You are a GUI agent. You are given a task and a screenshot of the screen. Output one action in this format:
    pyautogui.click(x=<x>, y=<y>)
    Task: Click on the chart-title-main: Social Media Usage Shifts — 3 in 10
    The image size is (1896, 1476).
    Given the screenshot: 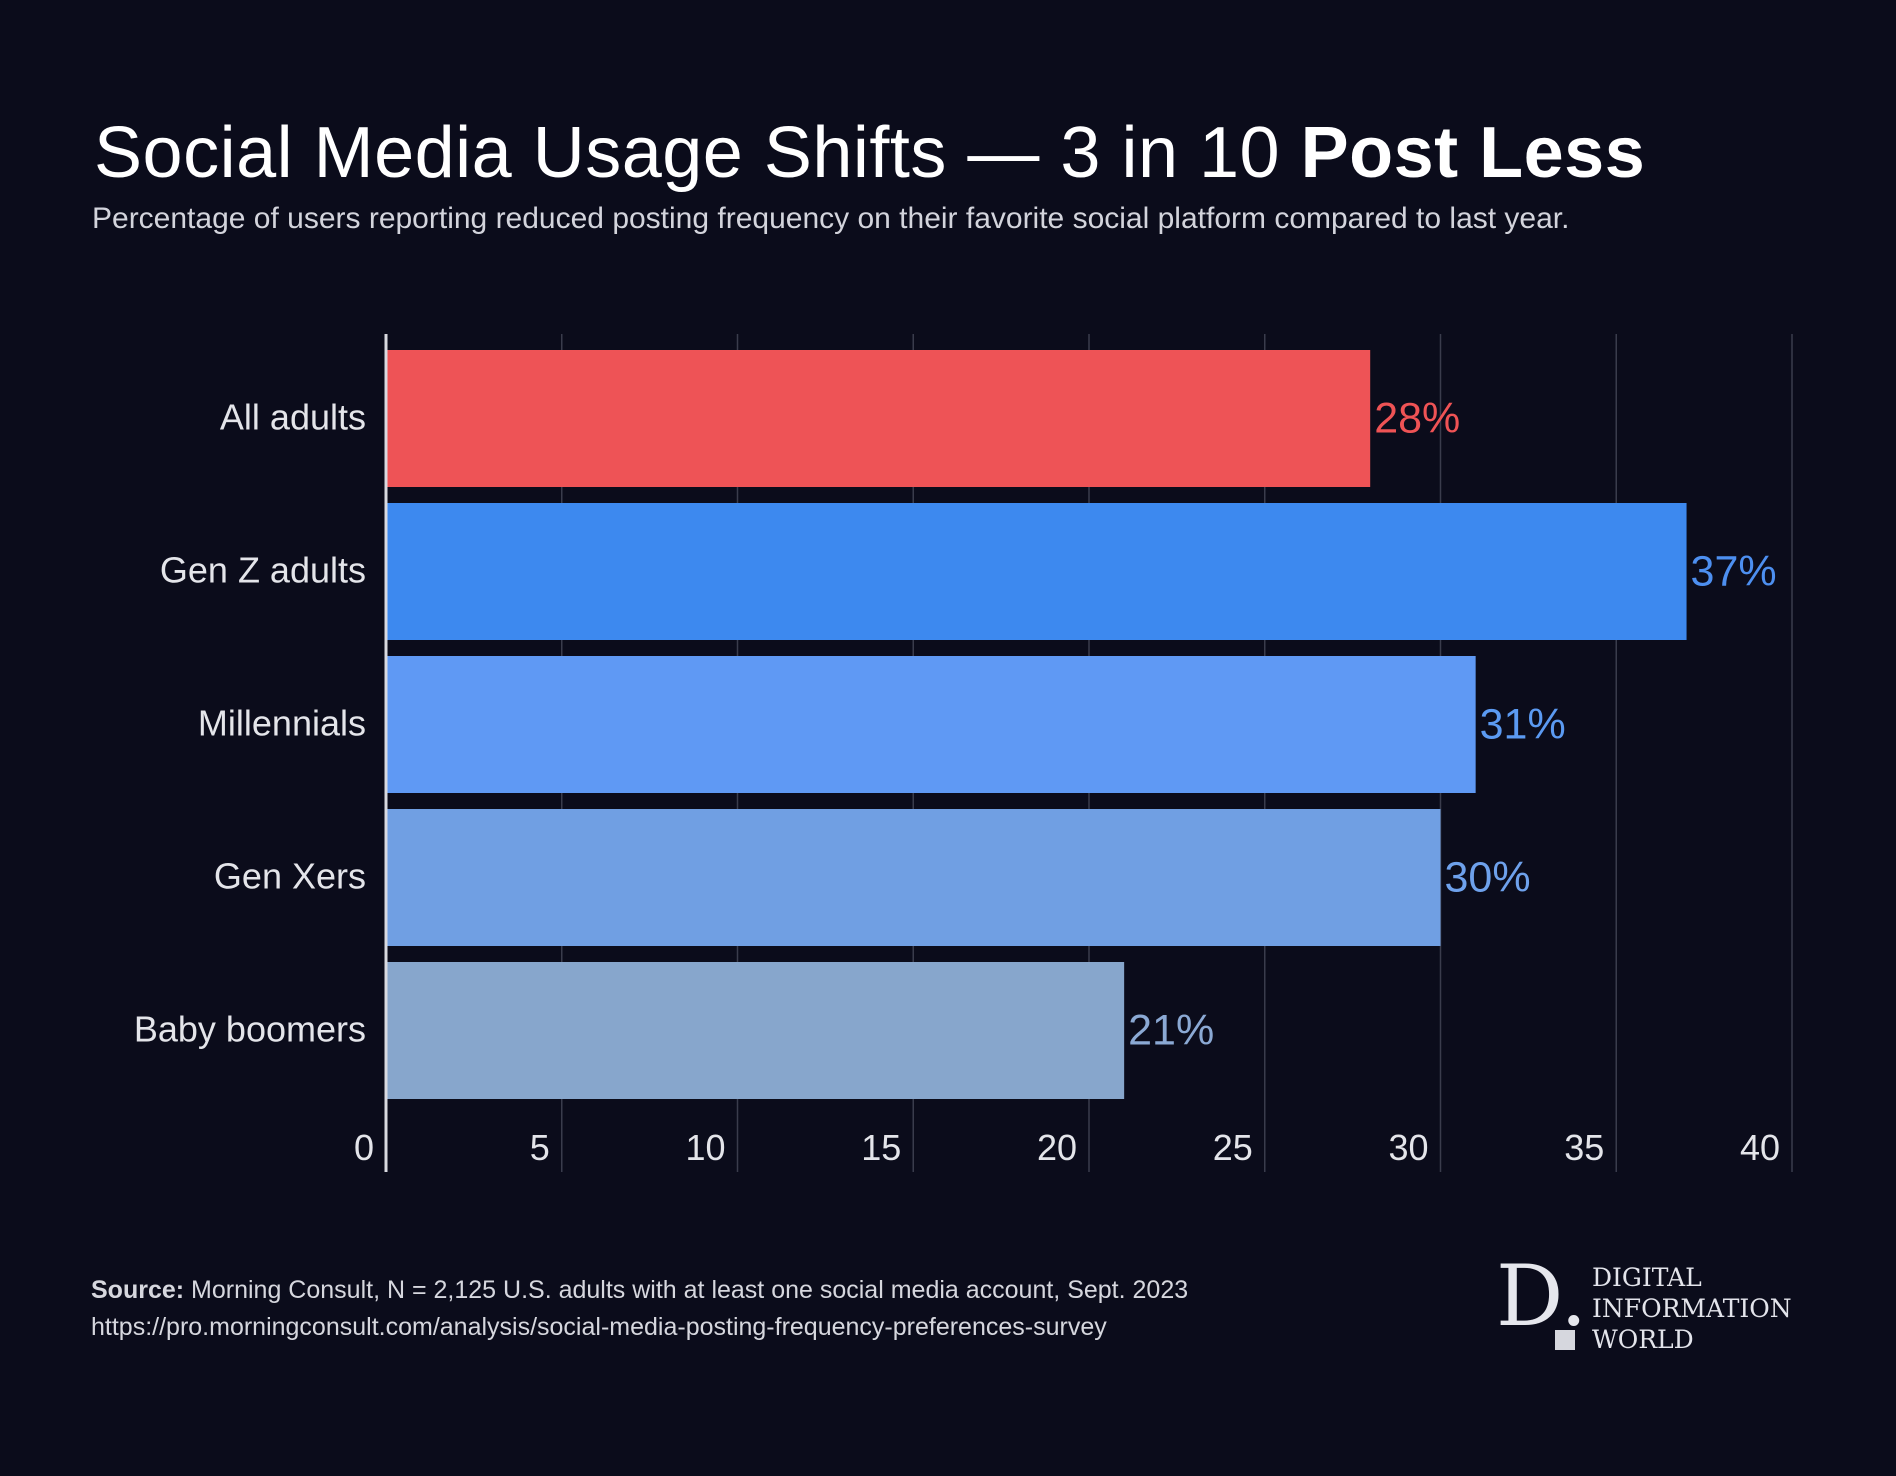 What is the action you would take?
    pyautogui.click(x=697, y=153)
    